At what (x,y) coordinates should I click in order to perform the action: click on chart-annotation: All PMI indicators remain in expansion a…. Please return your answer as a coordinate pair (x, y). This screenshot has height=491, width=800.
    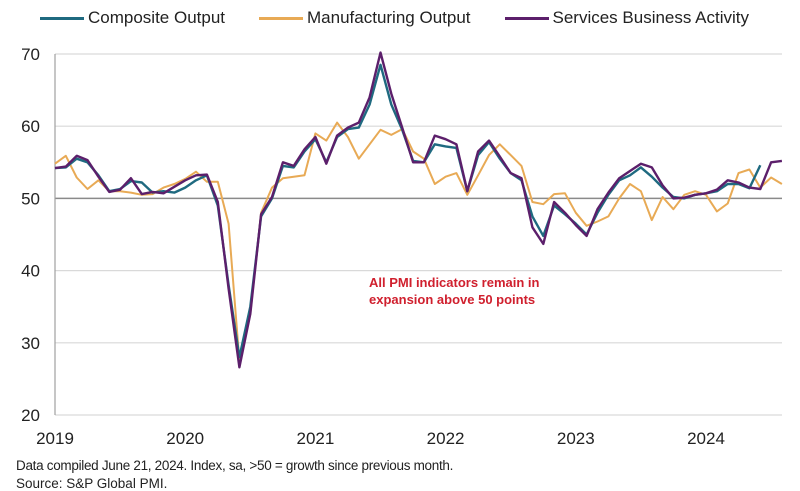
    Looking at the image, I should click on (454, 291).